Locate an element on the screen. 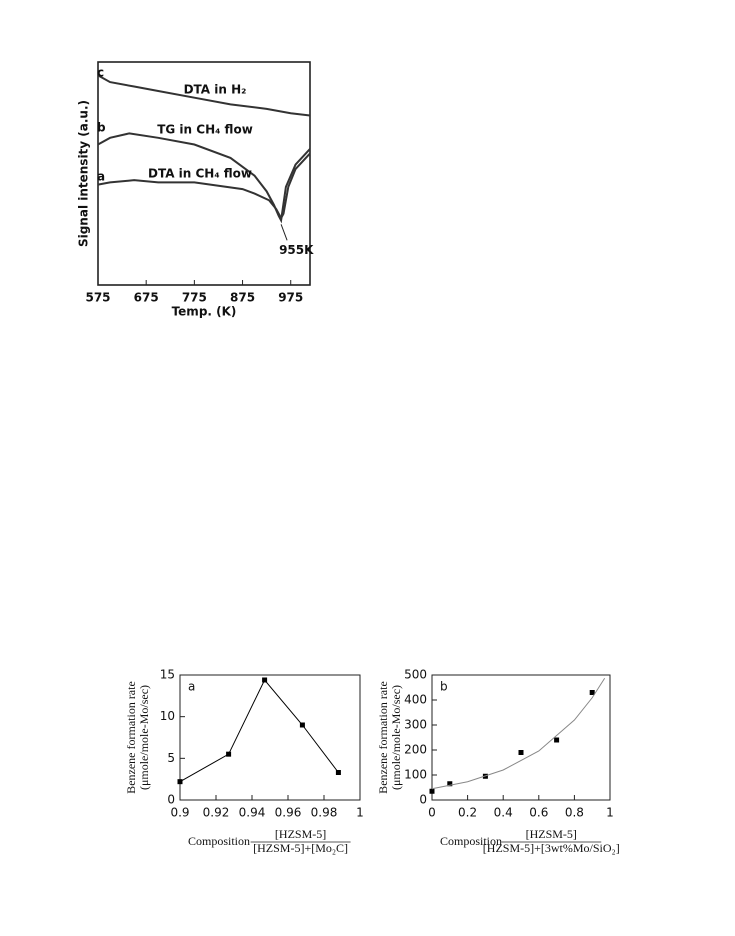 The height and width of the screenshot is (936, 735). y-tick-label: 200 is located at coordinates (415, 750).